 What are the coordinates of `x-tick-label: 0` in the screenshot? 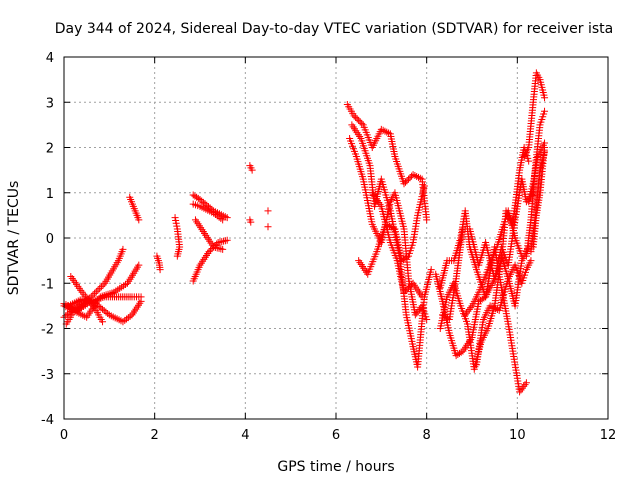 It's located at (64, 435).